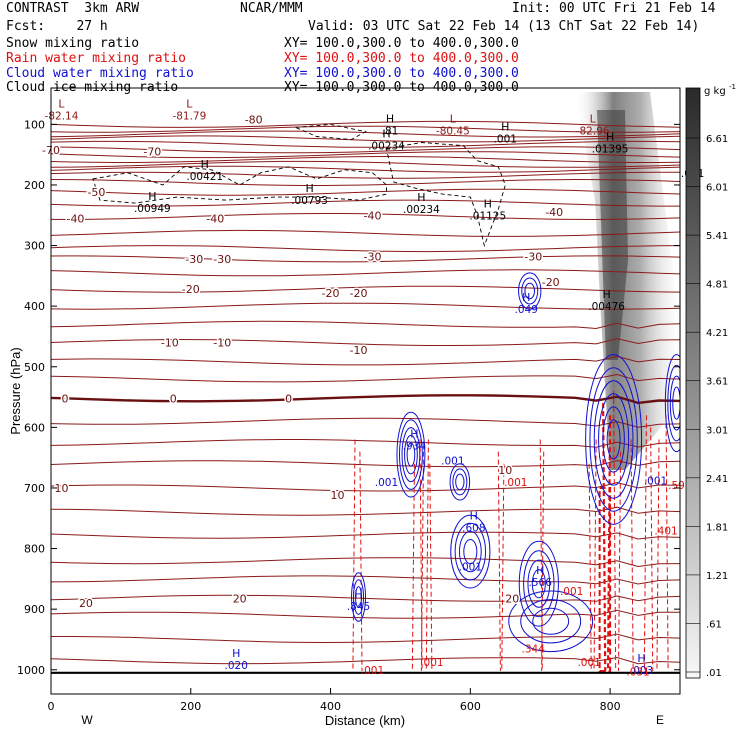 Image resolution: width=740 pixels, height=740 pixels. What do you see at coordinates (100, 73) in the screenshot?
I see `field-label-cloudwater: Cloud water mixing ratio` at bounding box center [100, 73].